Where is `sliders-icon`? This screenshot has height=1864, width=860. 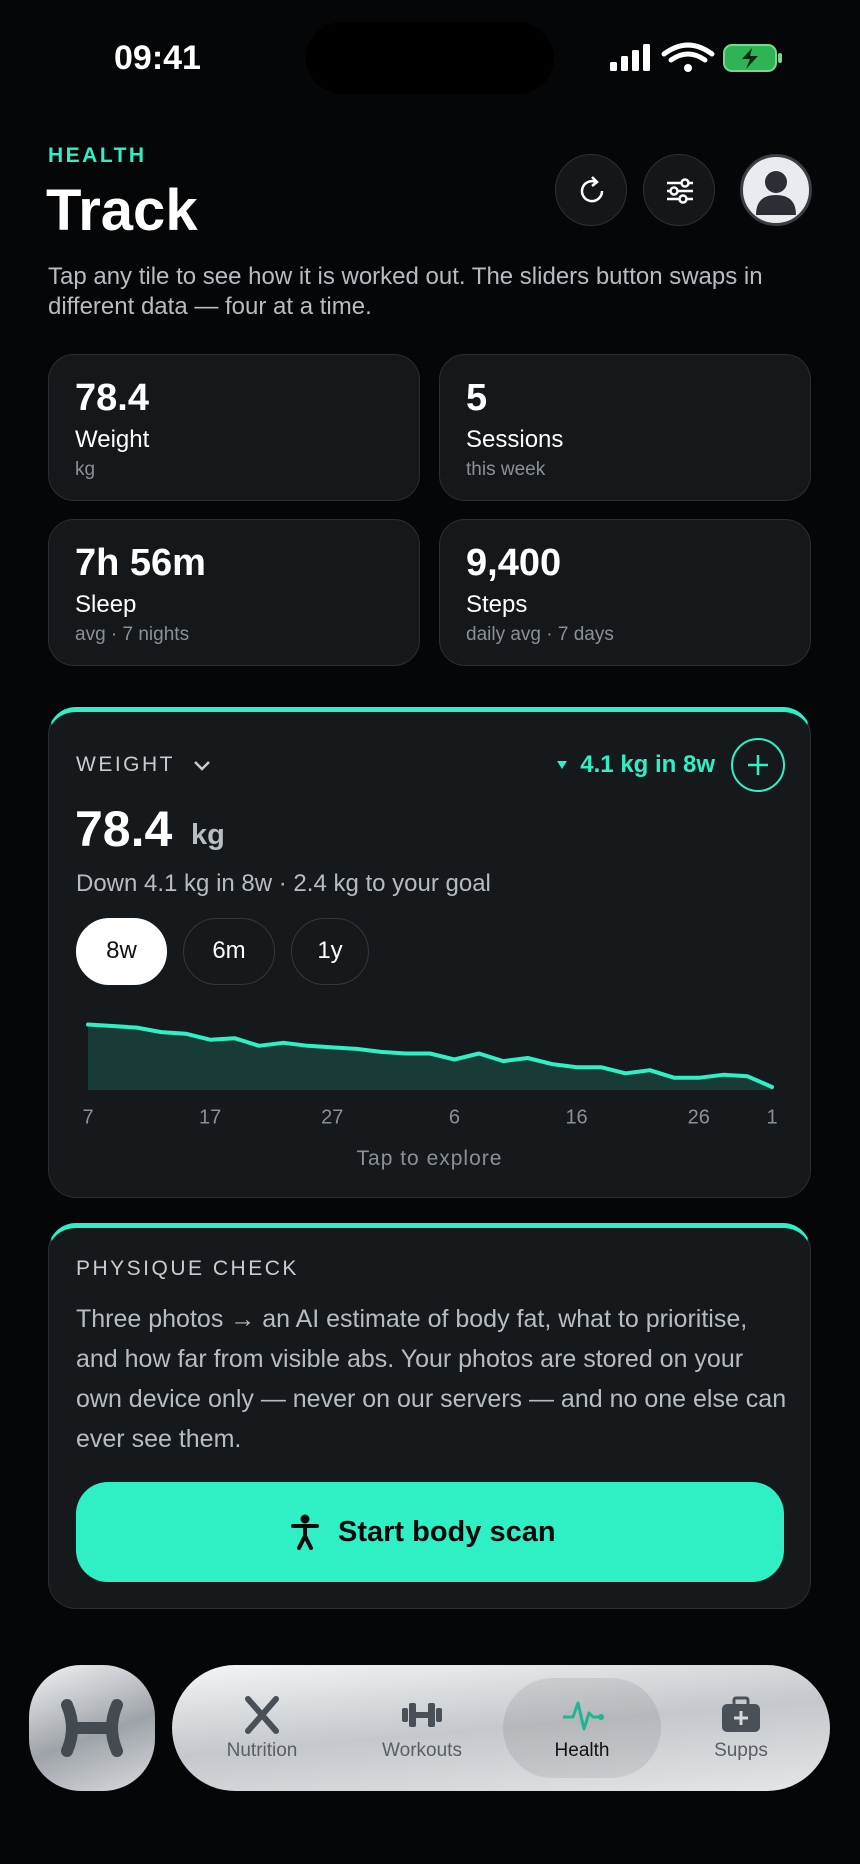
sliders-icon is located at coordinates (680, 191).